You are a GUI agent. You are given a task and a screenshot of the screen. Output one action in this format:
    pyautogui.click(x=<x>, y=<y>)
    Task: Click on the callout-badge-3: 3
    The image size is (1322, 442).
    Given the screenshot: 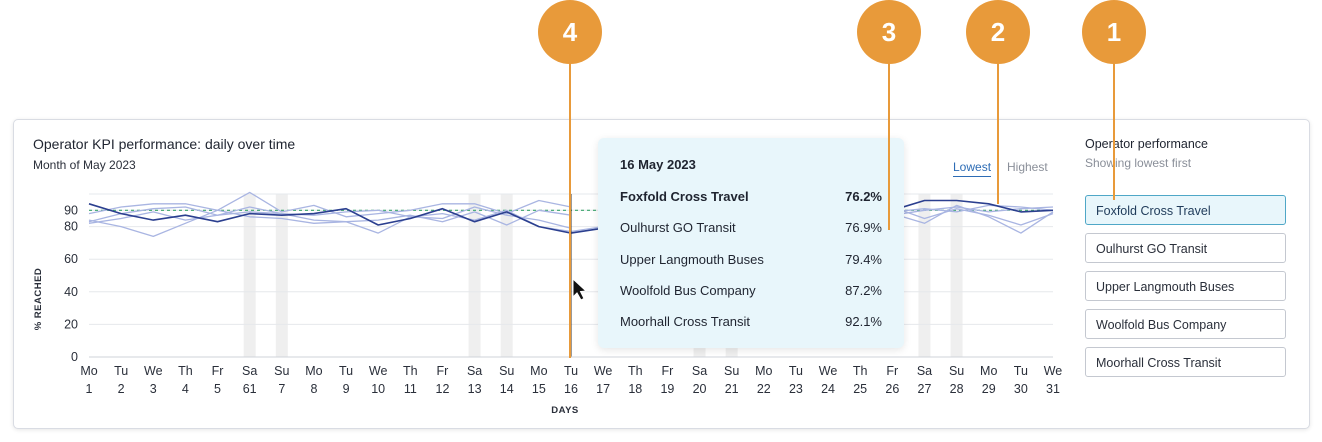 What is the action you would take?
    pyautogui.click(x=889, y=32)
    